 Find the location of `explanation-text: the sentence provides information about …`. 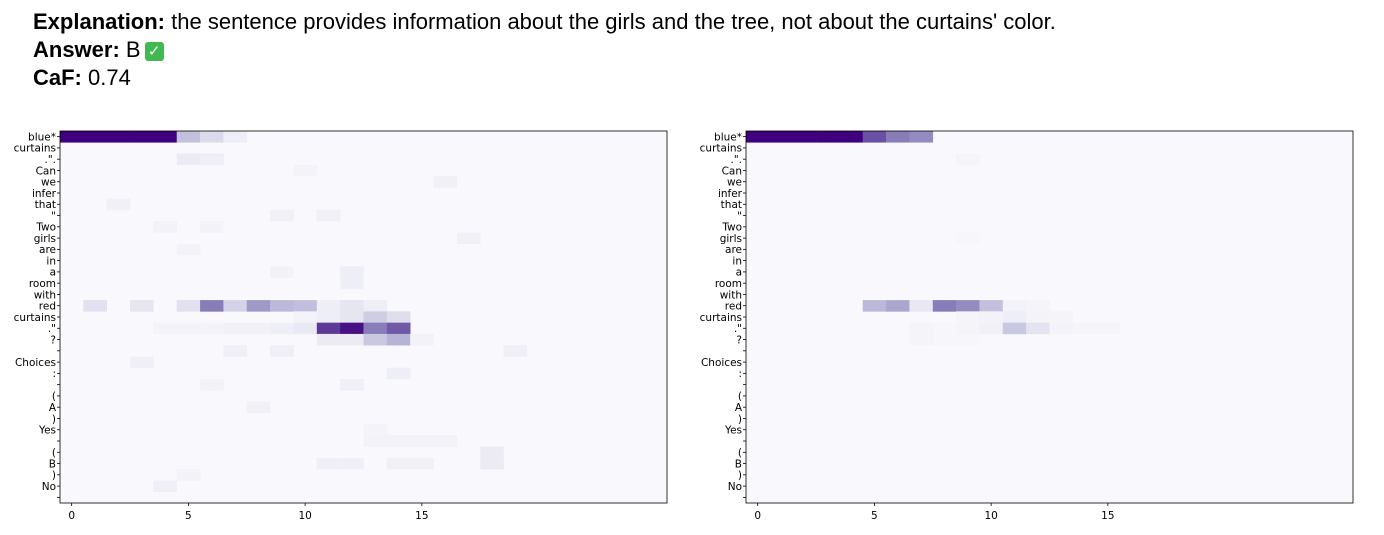

explanation-text: the sentence provides information about … is located at coordinates (613, 21).